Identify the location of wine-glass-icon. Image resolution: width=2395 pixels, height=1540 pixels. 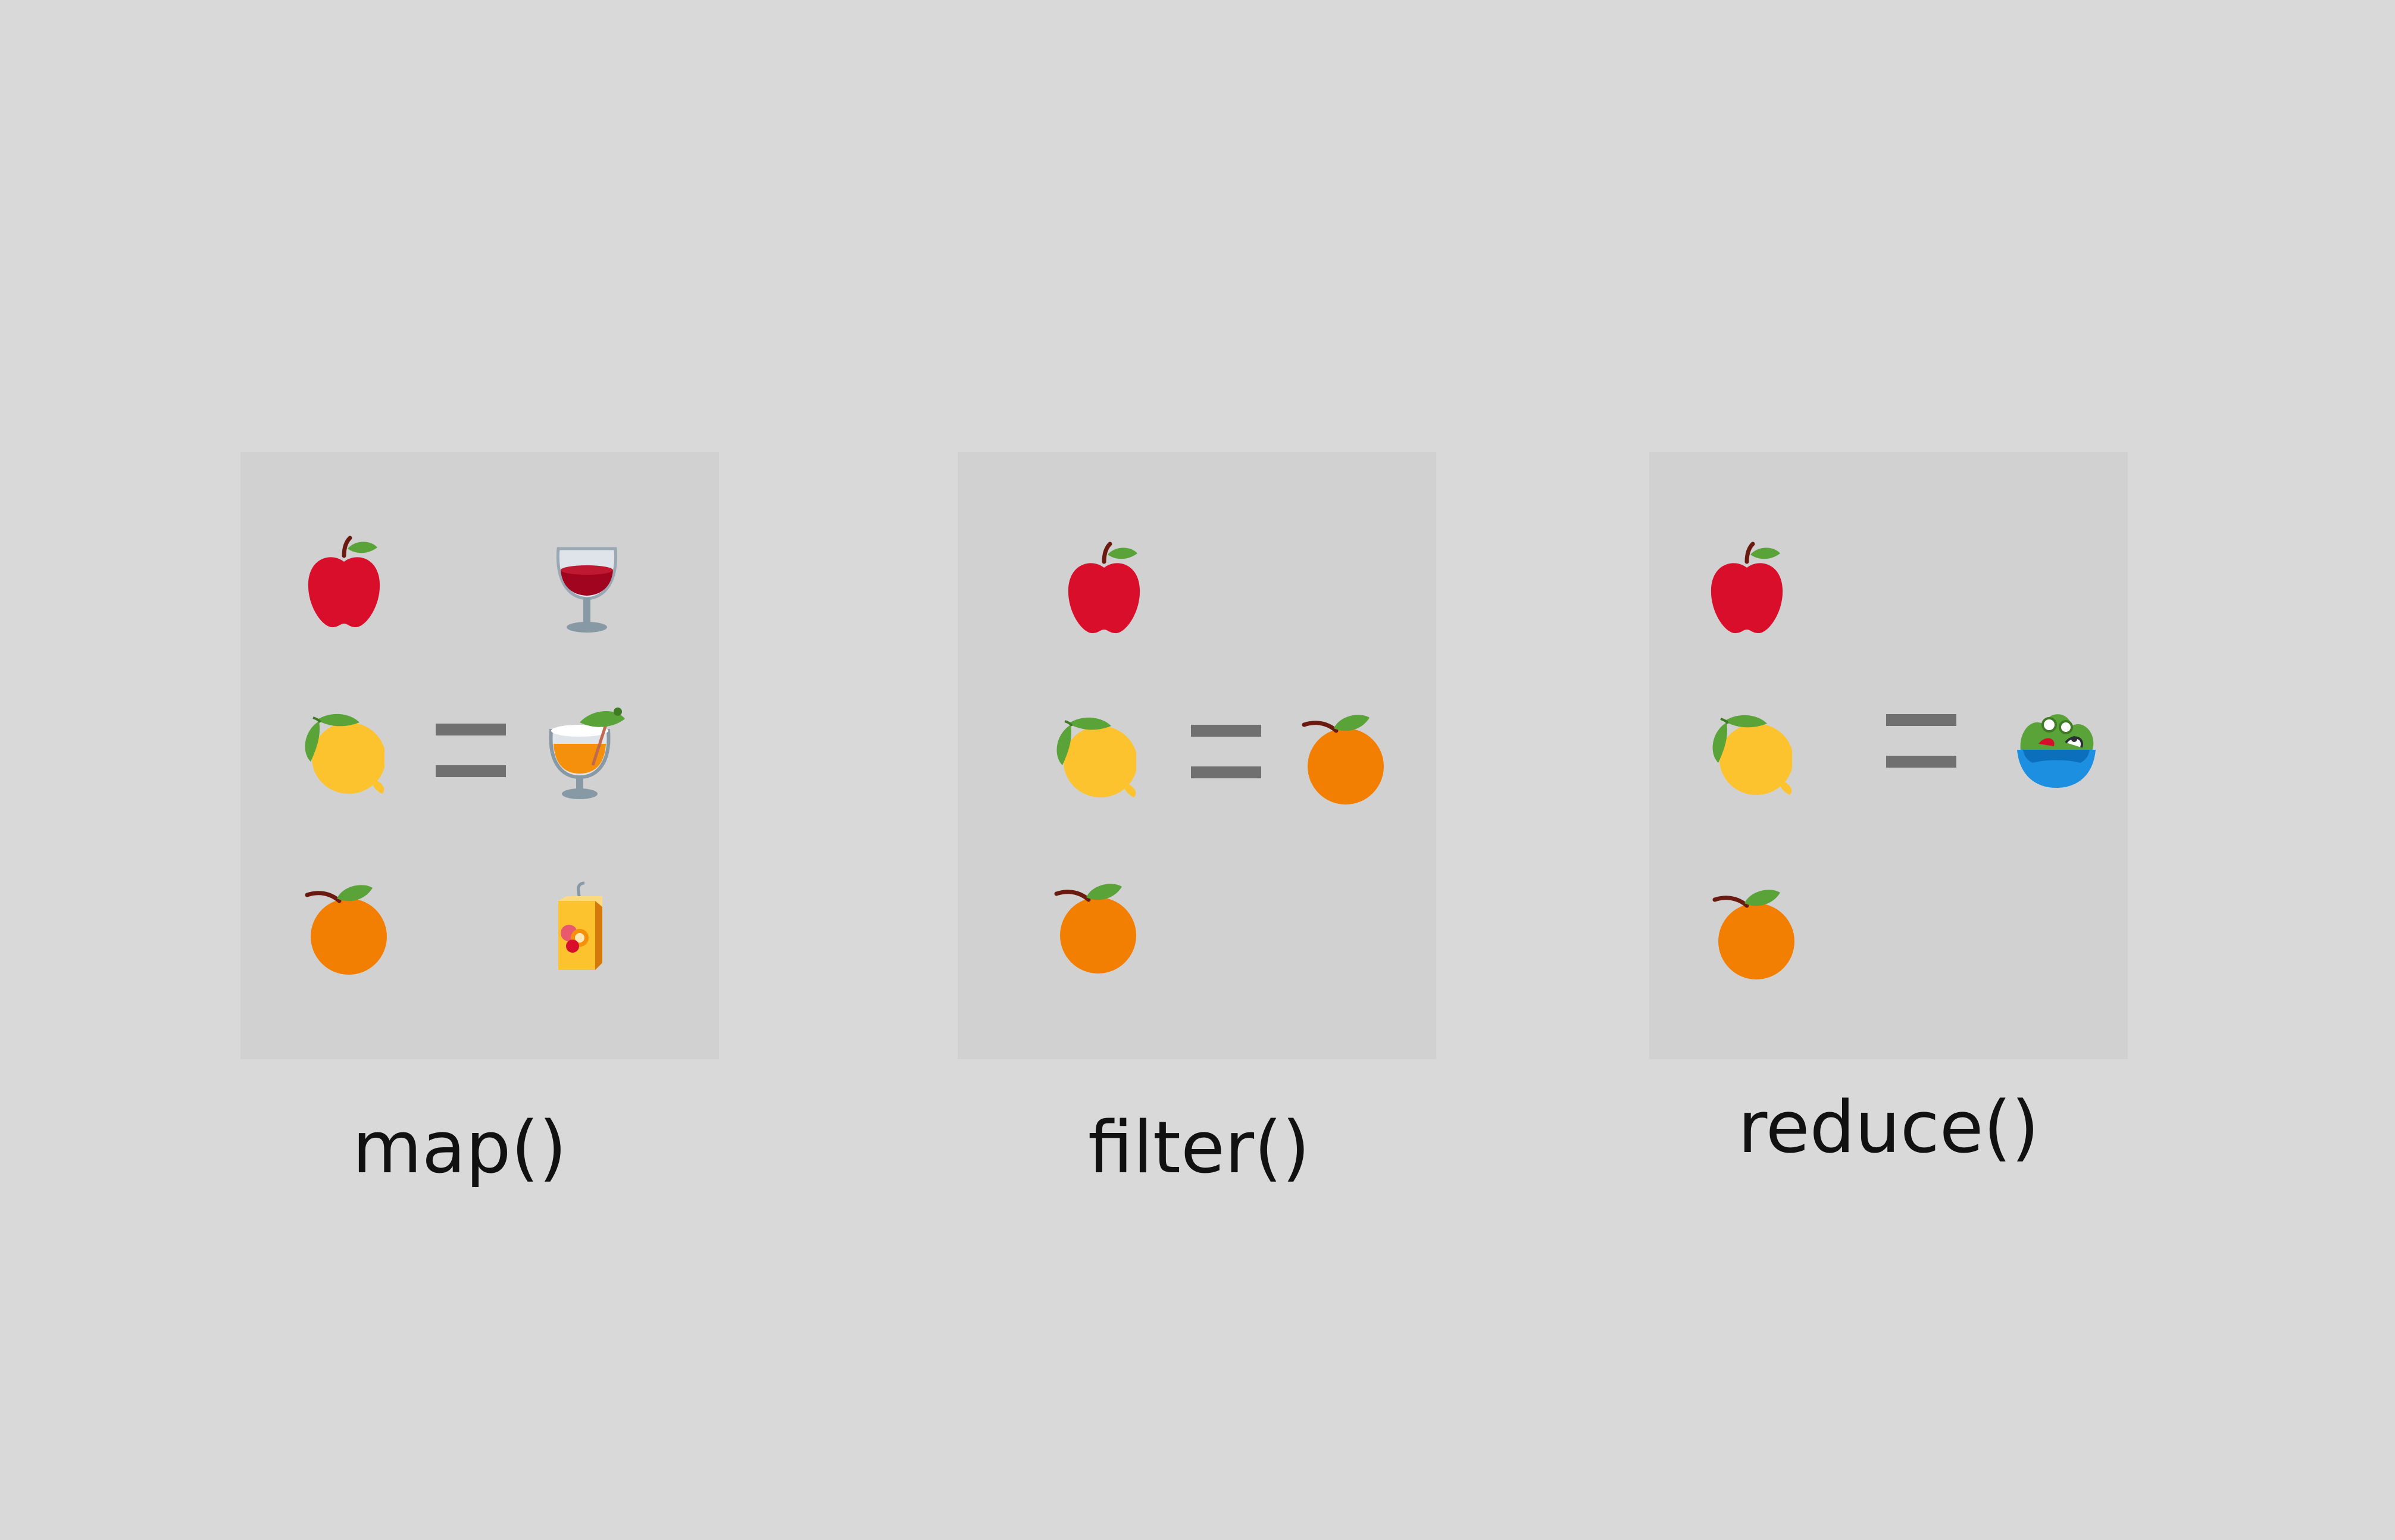
(587, 588).